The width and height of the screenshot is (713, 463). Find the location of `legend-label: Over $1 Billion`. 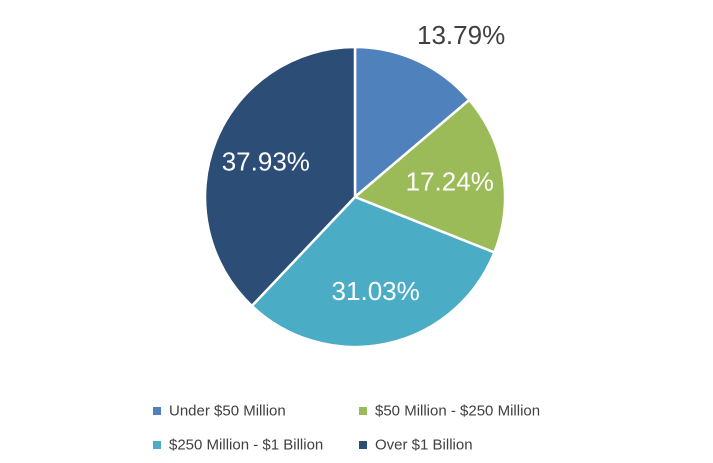

legend-label: Over $1 Billion is located at coordinates (424, 445).